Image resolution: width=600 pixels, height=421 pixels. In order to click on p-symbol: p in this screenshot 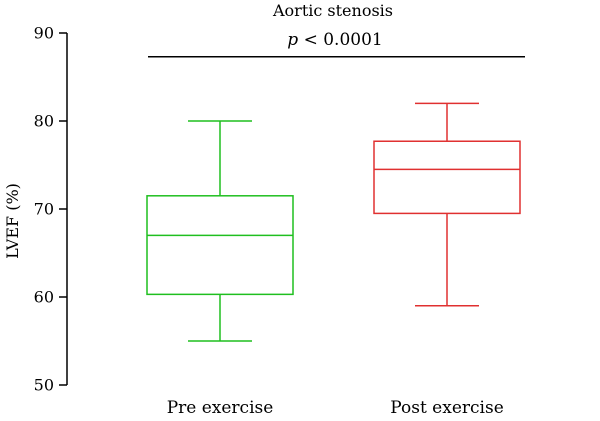, I will do `click(292, 40)`.